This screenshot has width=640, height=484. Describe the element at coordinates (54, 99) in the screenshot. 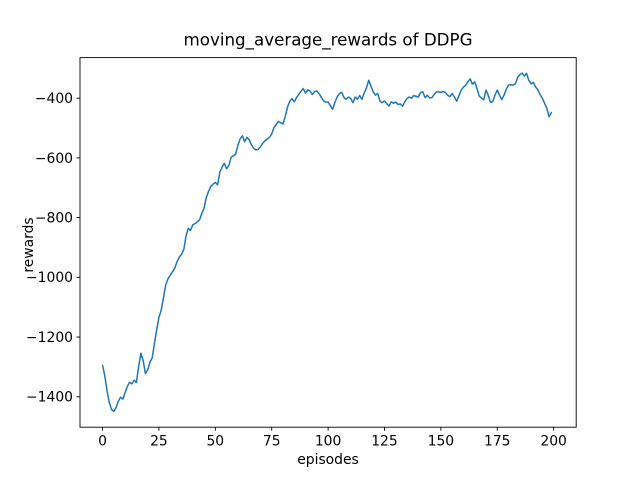

I see `y-tick-label: −400` at that location.